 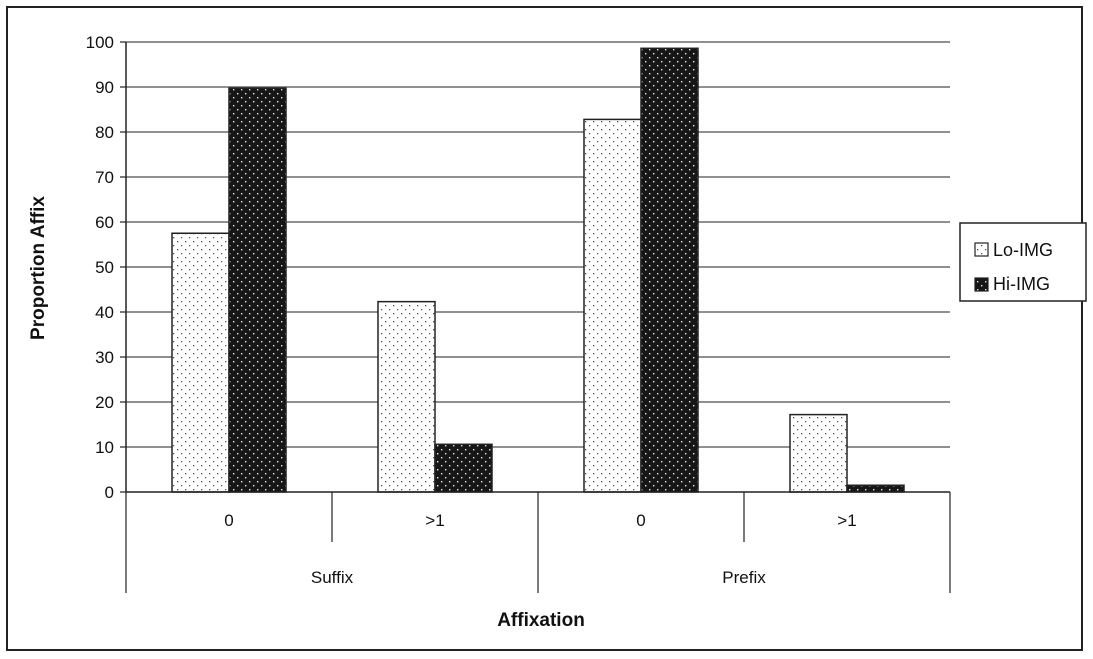 What do you see at coordinates (981, 249) in the screenshot?
I see `legend-swatch-lo-img` at bounding box center [981, 249].